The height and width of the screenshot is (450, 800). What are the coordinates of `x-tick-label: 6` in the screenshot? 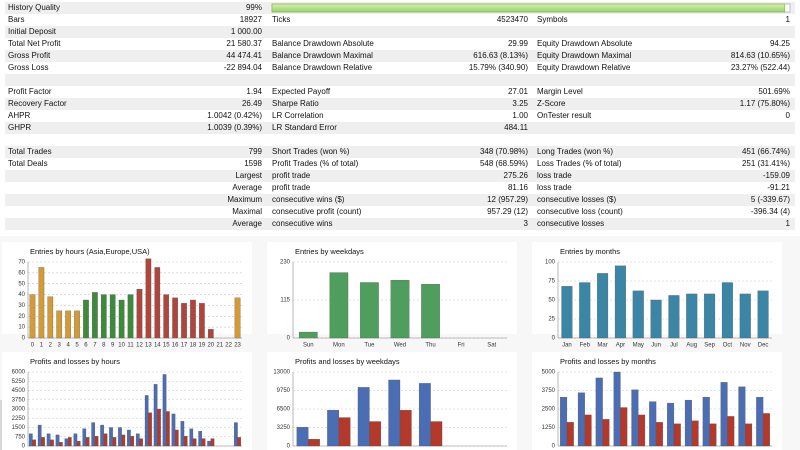 It's located at (86, 346).